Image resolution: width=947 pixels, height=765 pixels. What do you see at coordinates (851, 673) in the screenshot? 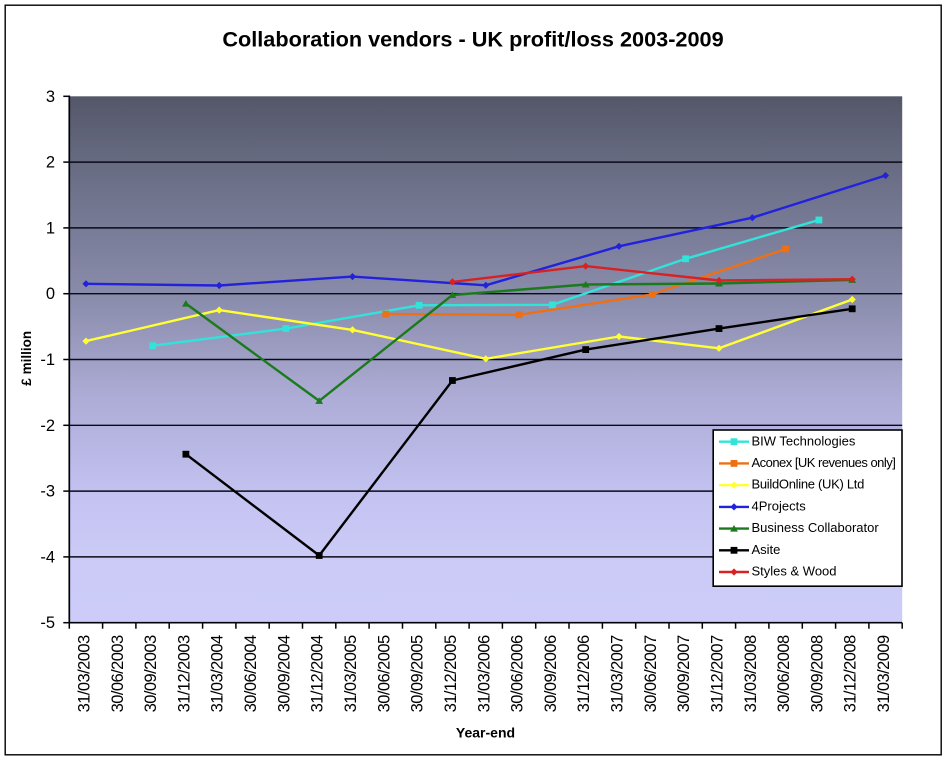
I see `svg-text: 31/12/2008` at bounding box center [851, 673].